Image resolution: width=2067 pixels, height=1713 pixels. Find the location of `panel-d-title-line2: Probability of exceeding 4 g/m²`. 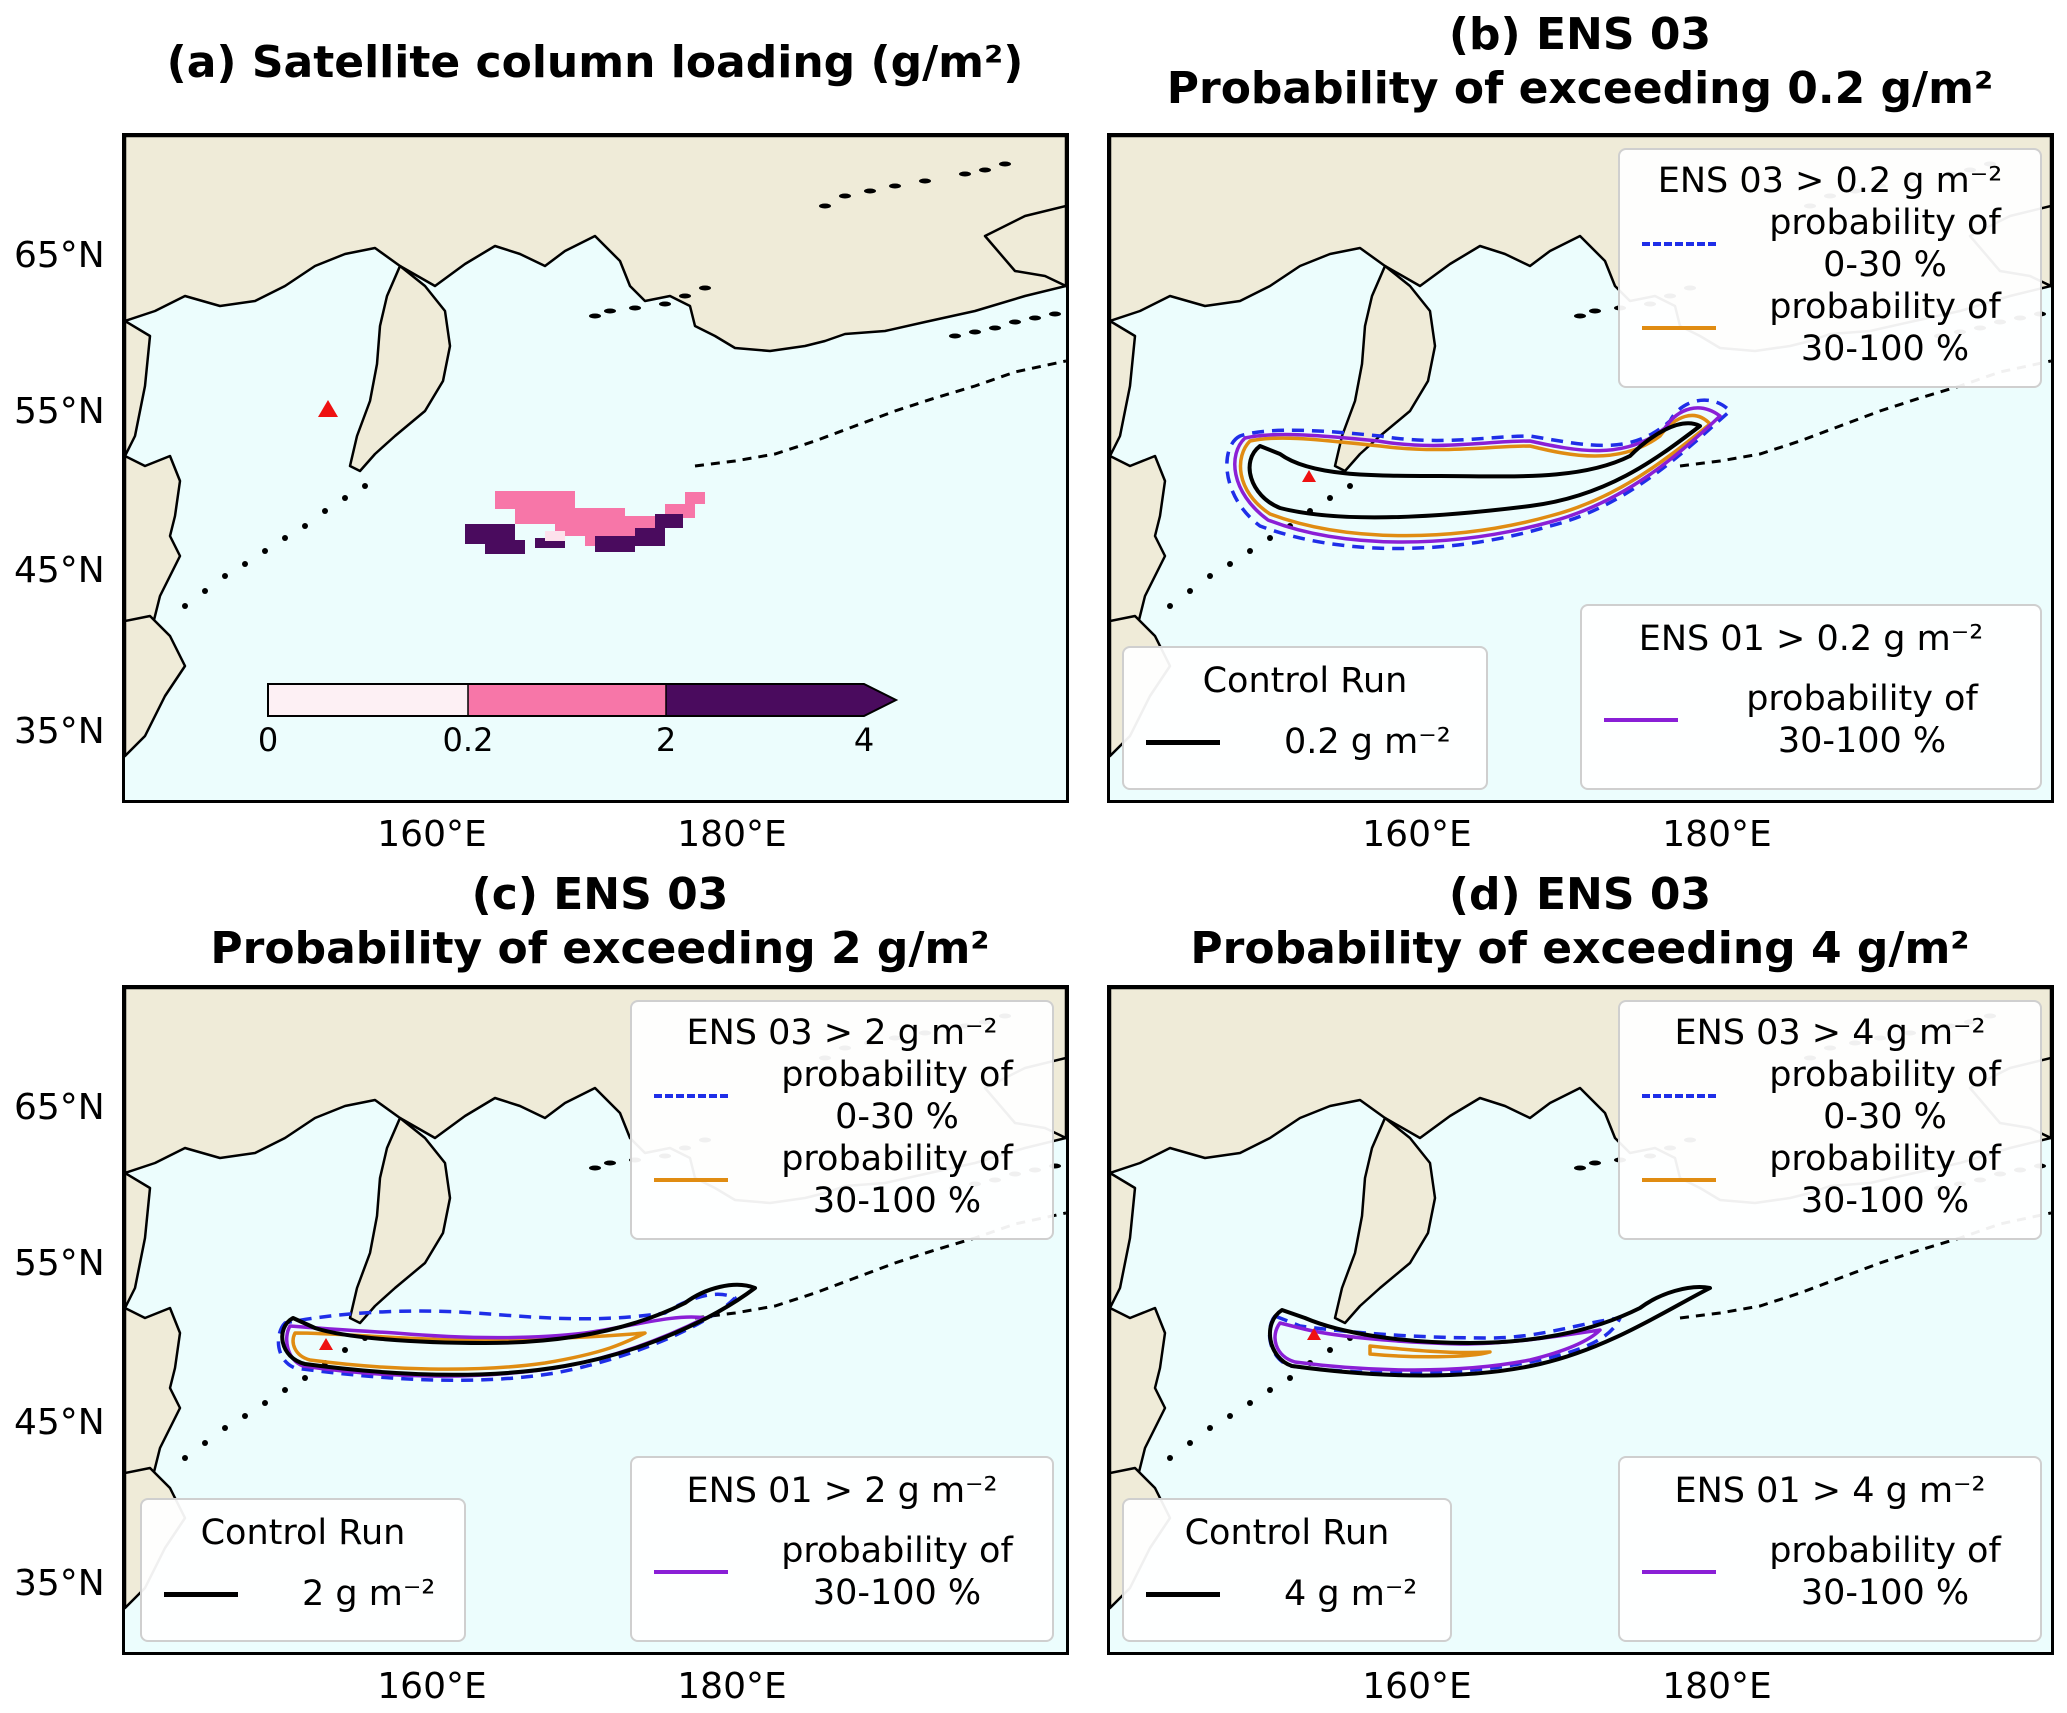

panel-d-title-line2: Probability of exceeding 4 g/m² is located at coordinates (1580, 948).